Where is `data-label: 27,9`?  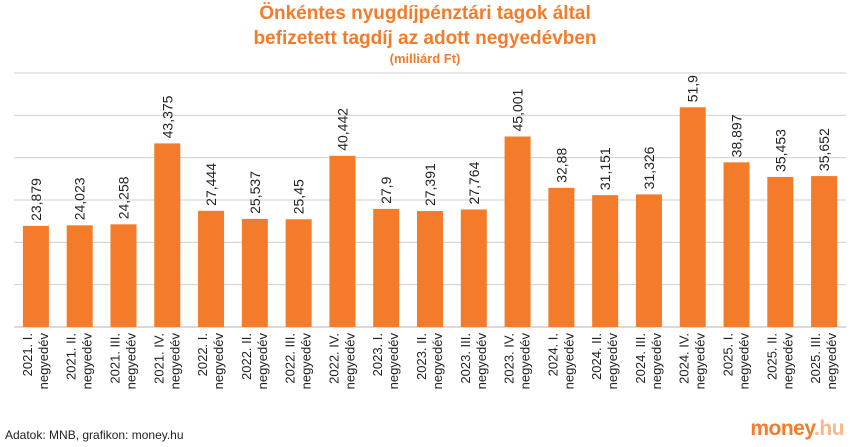 data-label: 27,9 is located at coordinates (386, 189).